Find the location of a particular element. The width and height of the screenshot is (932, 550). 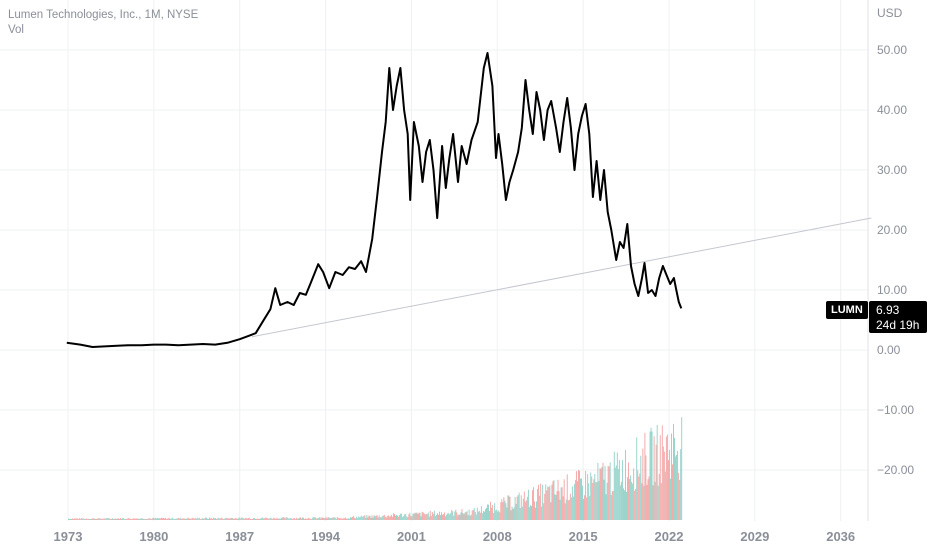

price-tick-label: 40.00 is located at coordinates (892, 110).